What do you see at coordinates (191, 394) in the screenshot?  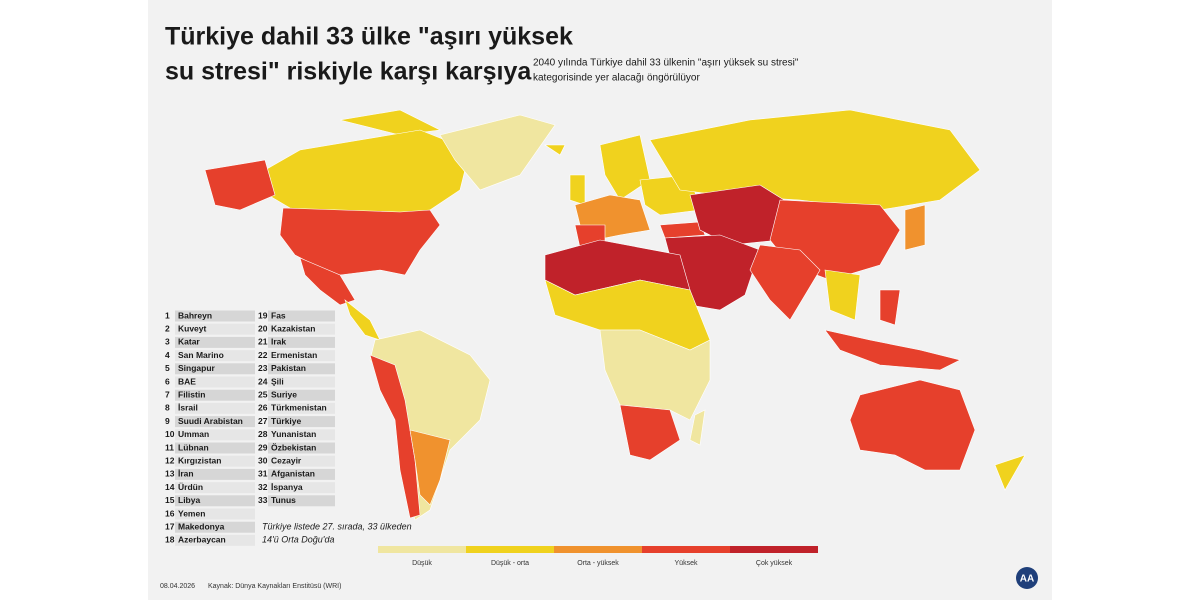 I see `country: Filistin` at bounding box center [191, 394].